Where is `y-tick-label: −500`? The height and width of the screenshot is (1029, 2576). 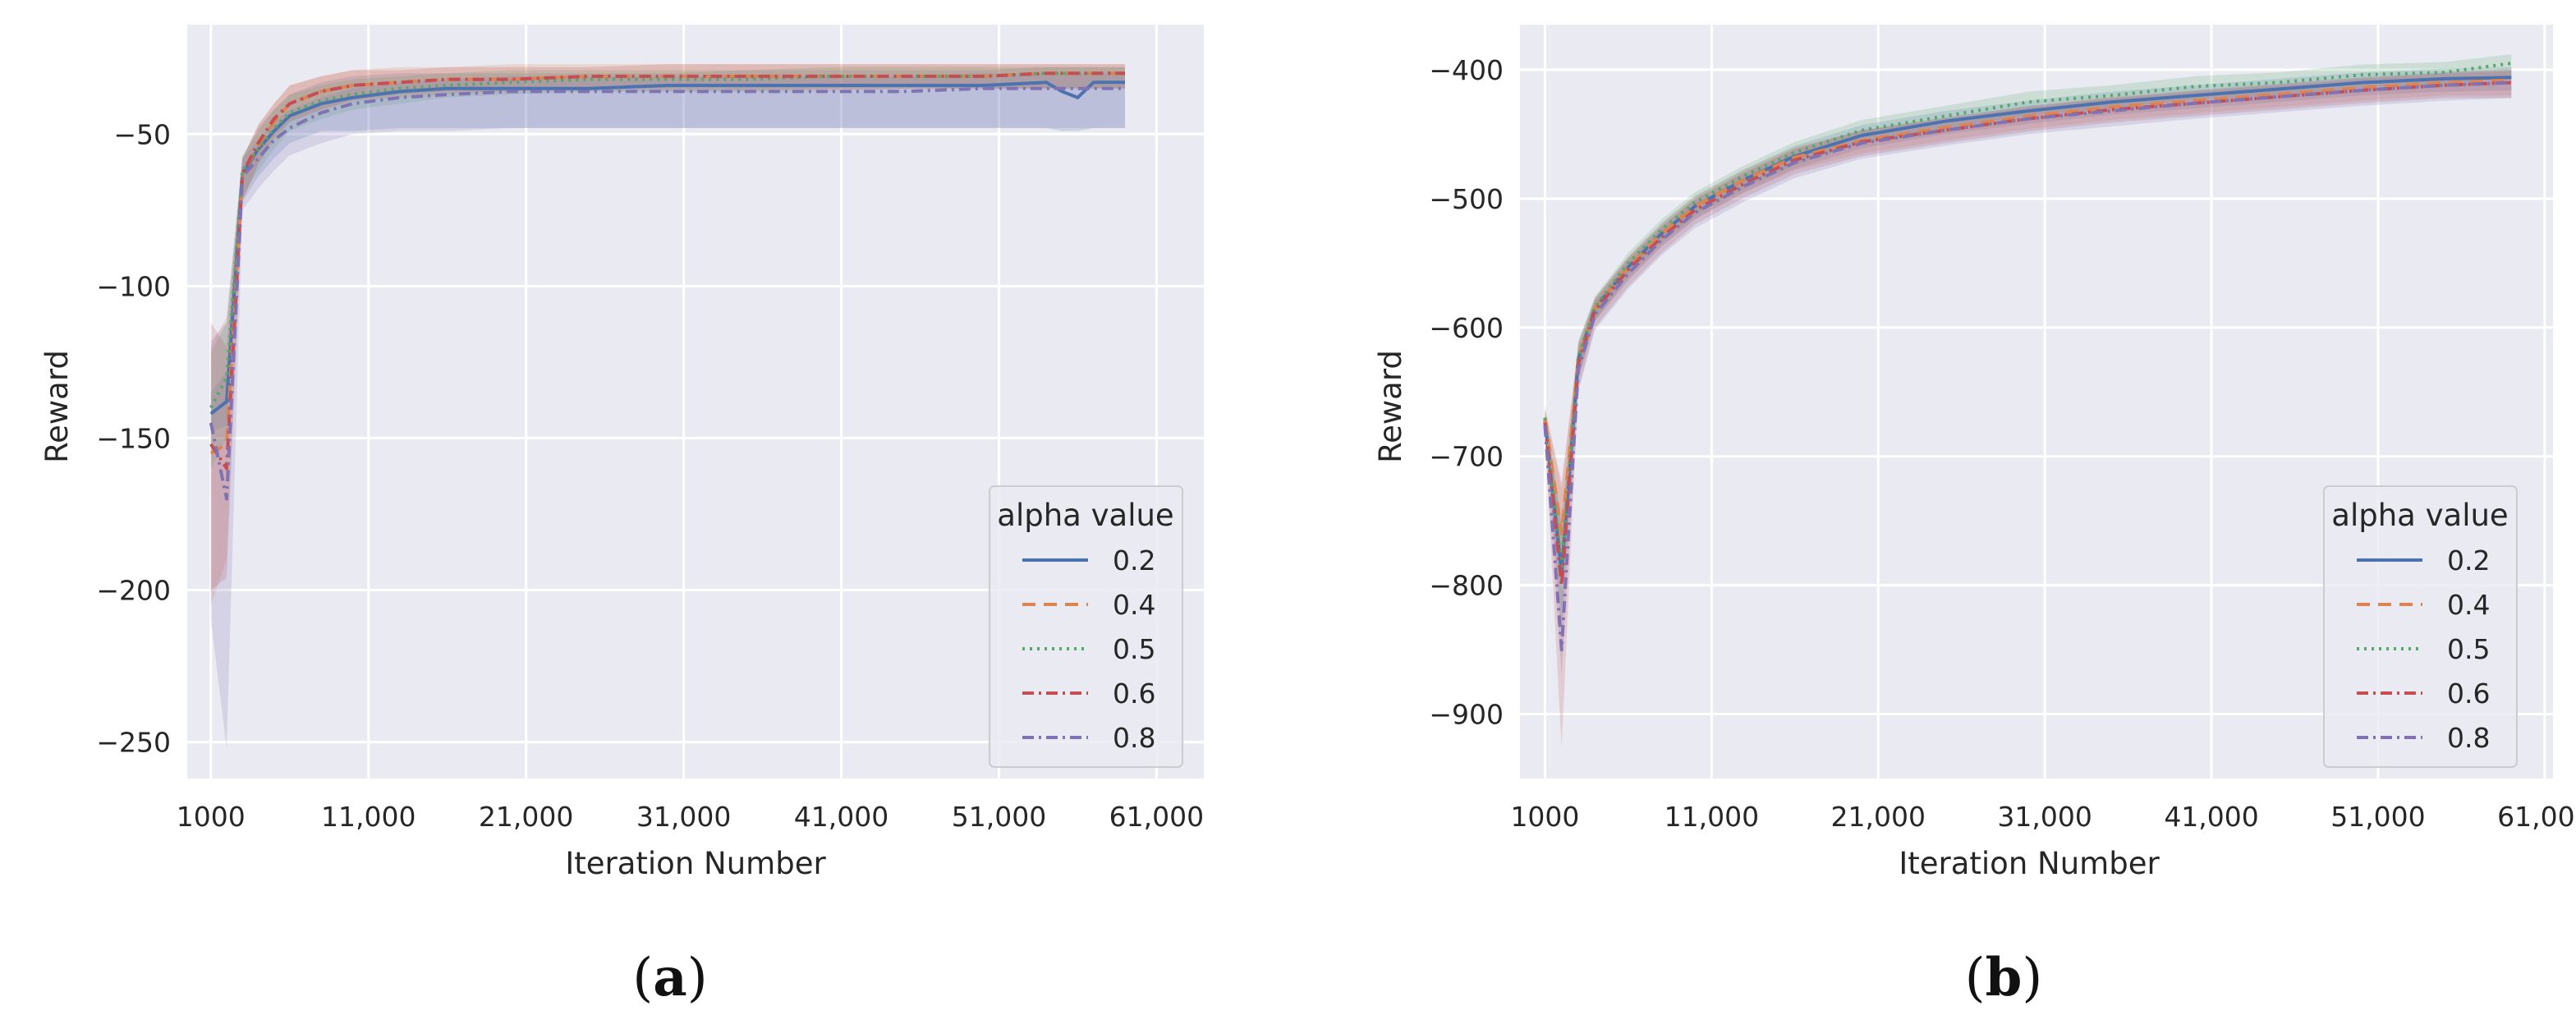
y-tick-label: −500 is located at coordinates (1466, 199).